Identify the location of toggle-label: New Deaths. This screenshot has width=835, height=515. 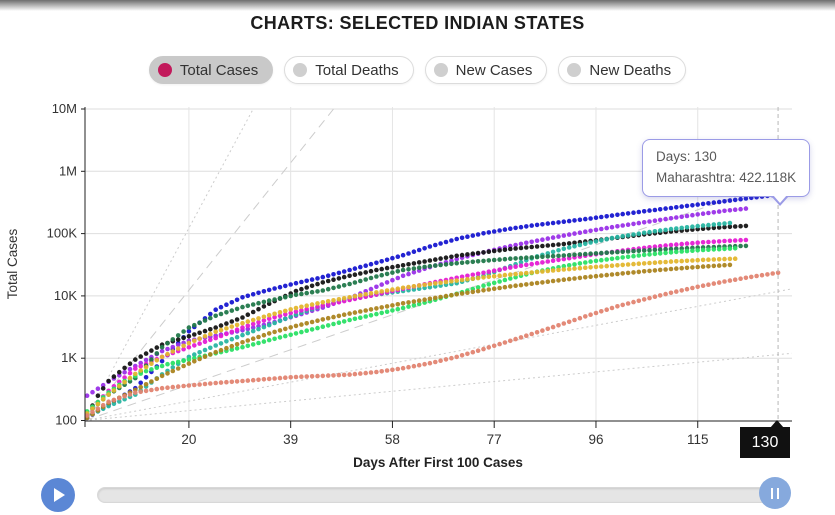
(630, 70).